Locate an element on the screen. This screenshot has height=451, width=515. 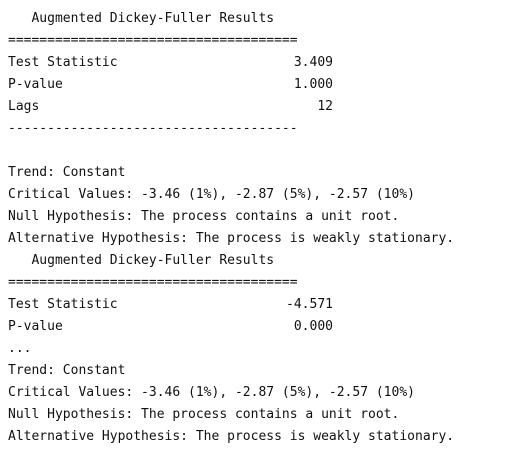
result-row-lags: Lags 12 is located at coordinates (170, 107).